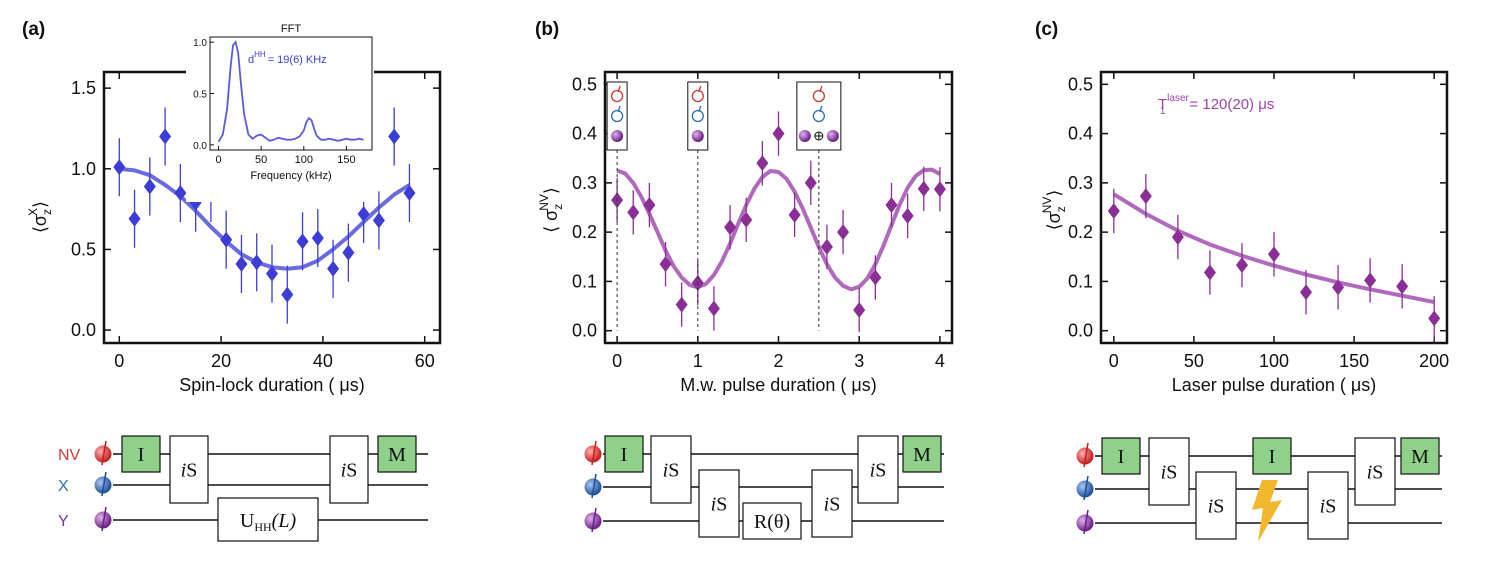  What do you see at coordinates (425, 361) in the screenshot?
I see `x-tick-label: 60` at bounding box center [425, 361].